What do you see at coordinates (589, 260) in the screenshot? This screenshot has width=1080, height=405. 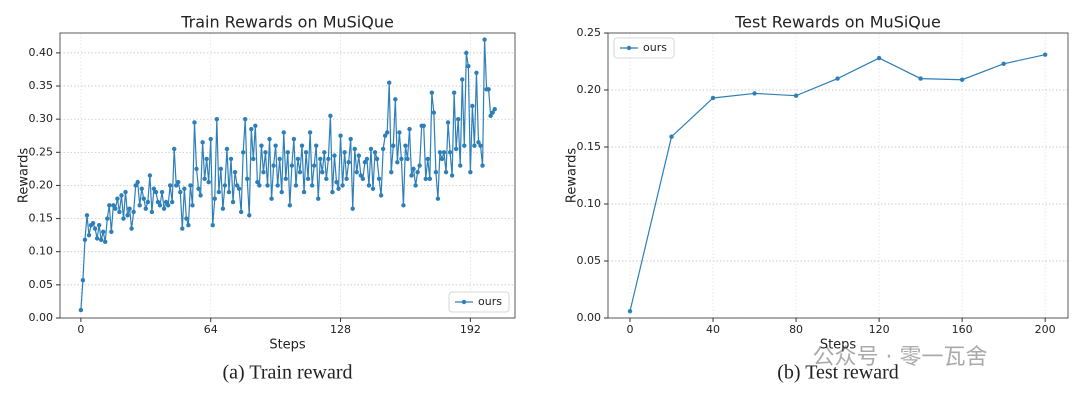 I see `y-tick-label: 0.05` at bounding box center [589, 260].